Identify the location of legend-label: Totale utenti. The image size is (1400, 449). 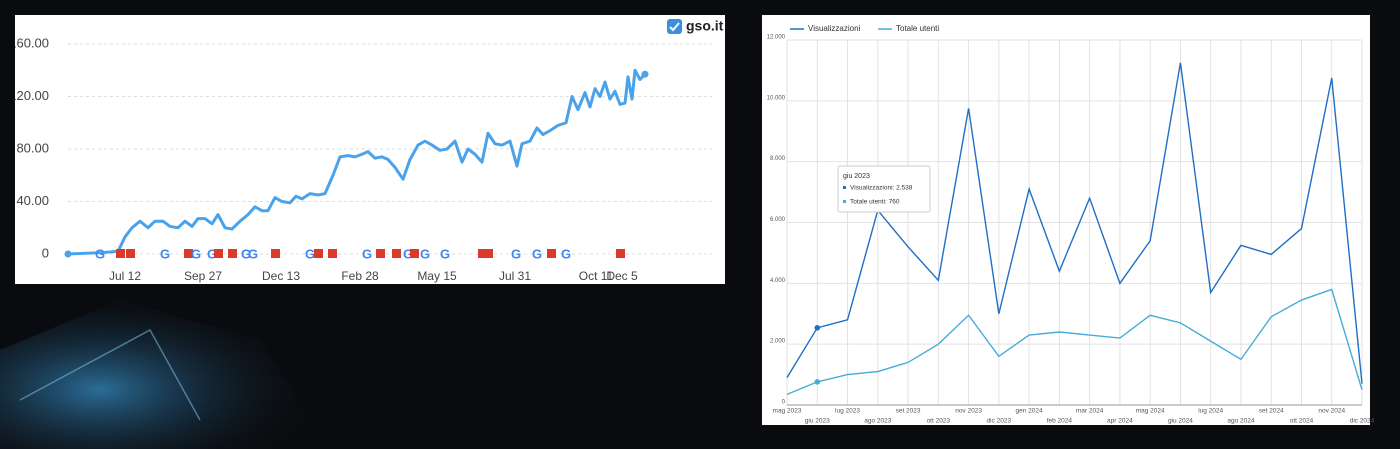
(917, 28).